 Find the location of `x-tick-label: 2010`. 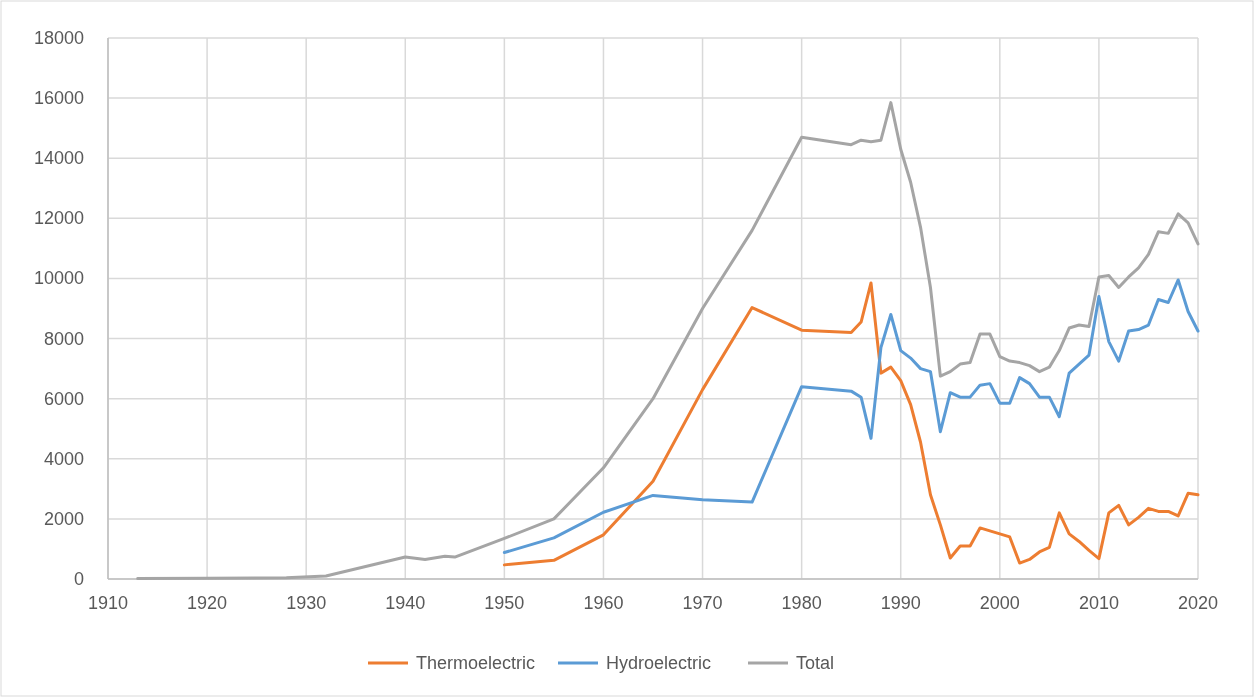

x-tick-label: 2010 is located at coordinates (1098, 603).